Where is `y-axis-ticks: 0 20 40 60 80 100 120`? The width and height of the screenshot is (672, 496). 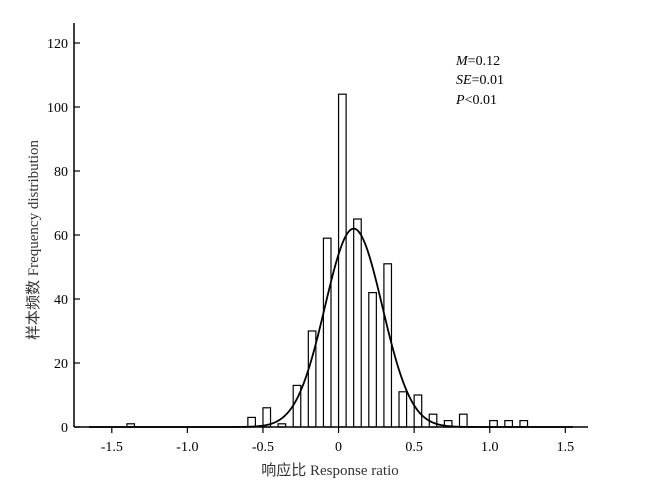 y-axis-ticks: 0 20 40 60 80 100 120 is located at coordinates (63, 236).